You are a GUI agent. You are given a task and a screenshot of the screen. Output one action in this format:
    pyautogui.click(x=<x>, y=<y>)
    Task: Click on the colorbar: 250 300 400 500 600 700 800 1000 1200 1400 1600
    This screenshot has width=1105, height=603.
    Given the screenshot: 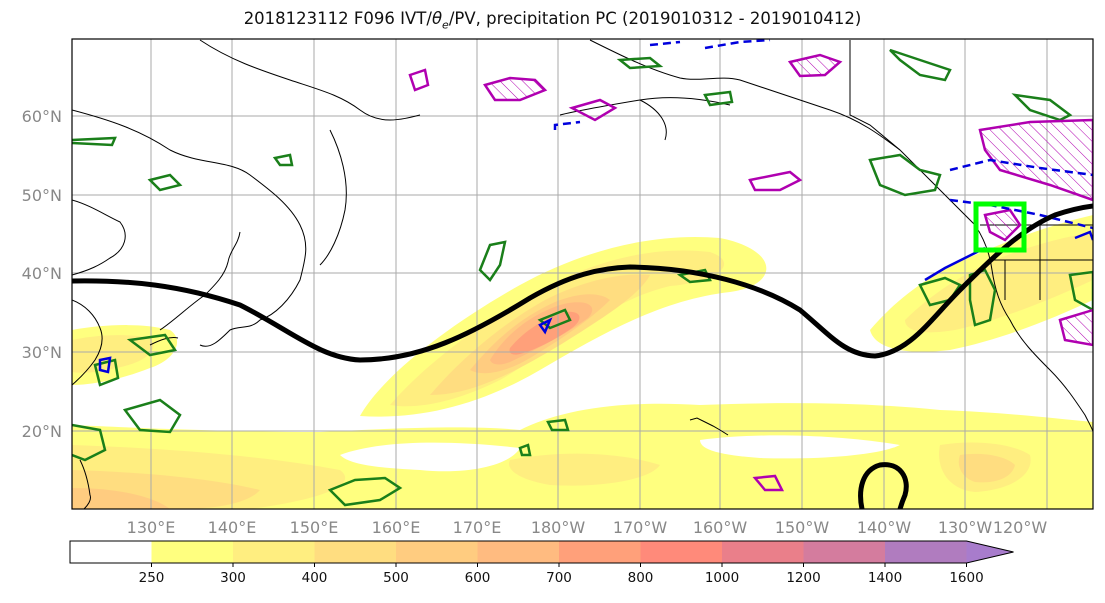 What is the action you would take?
    pyautogui.click(x=541, y=563)
    